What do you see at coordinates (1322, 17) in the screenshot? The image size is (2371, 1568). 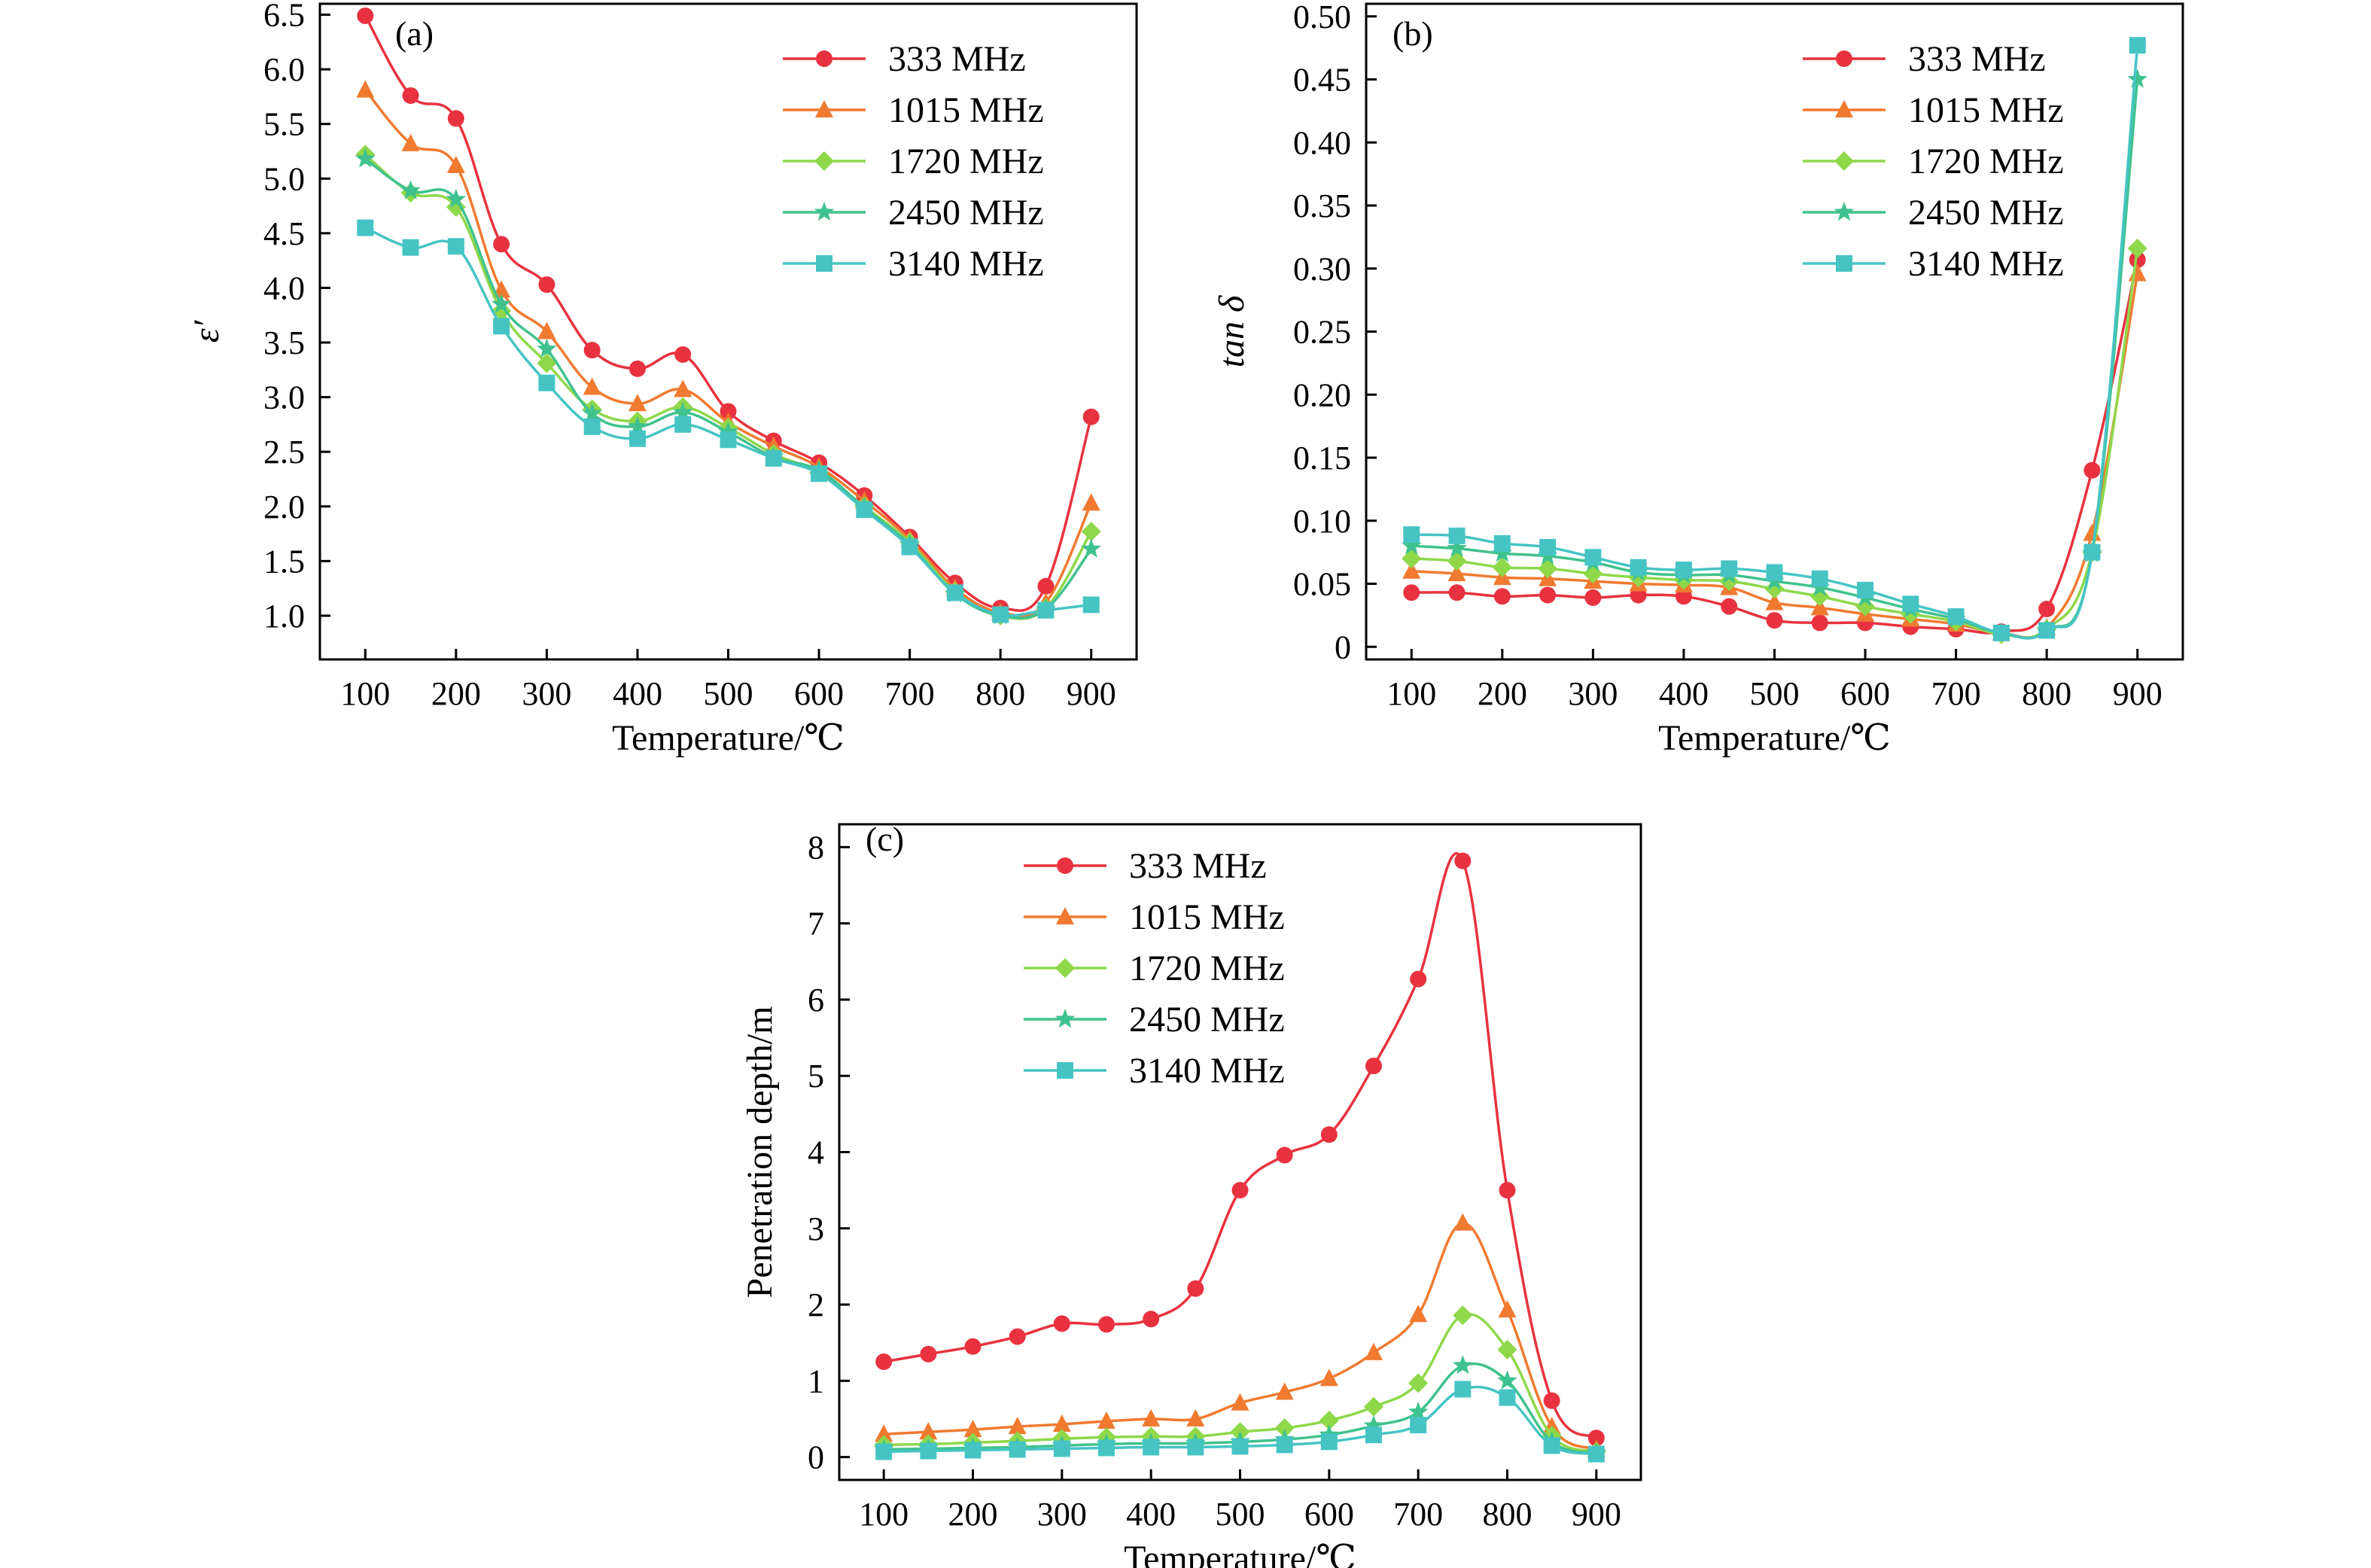 I see `y-tick-label: 0.50` at bounding box center [1322, 17].